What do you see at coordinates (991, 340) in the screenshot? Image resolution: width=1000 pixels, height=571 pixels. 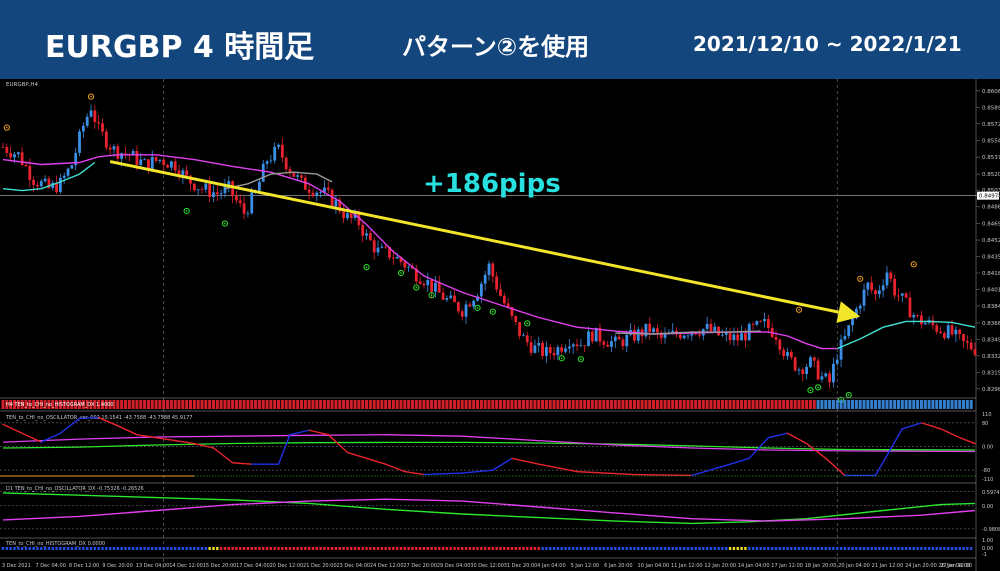 I see `price-tick-label: 0.83495` at bounding box center [991, 340].